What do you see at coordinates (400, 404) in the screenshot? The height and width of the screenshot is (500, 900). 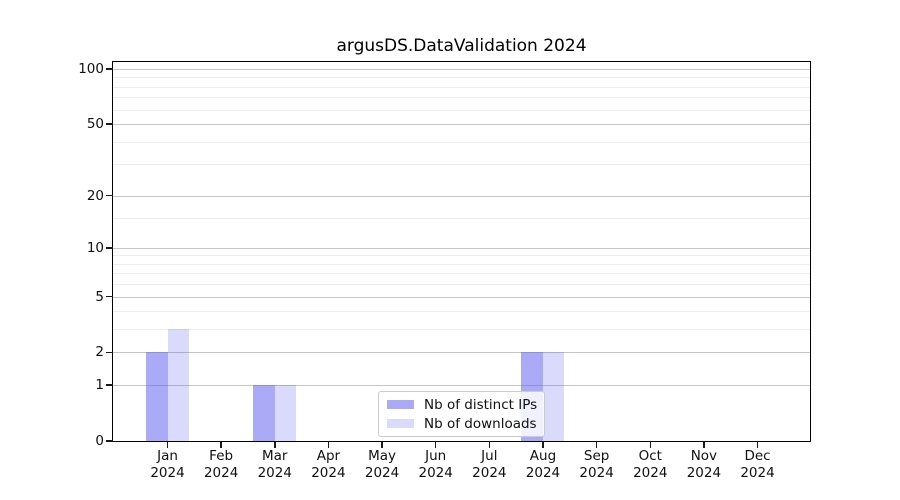 I see `legend-swatch-distinct-ips` at bounding box center [400, 404].